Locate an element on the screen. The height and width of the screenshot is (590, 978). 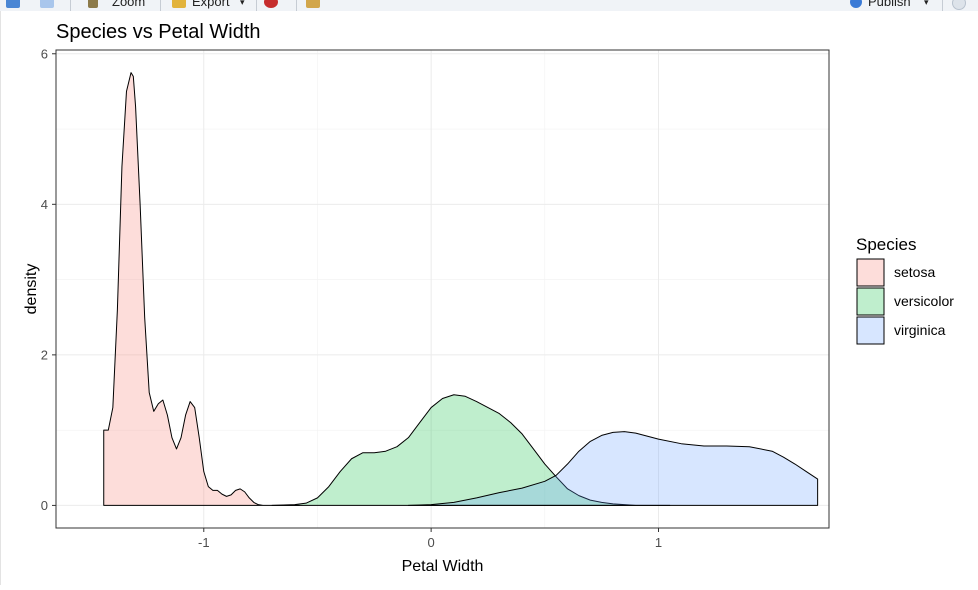
x-tick-label: 0 is located at coordinates (431, 542).